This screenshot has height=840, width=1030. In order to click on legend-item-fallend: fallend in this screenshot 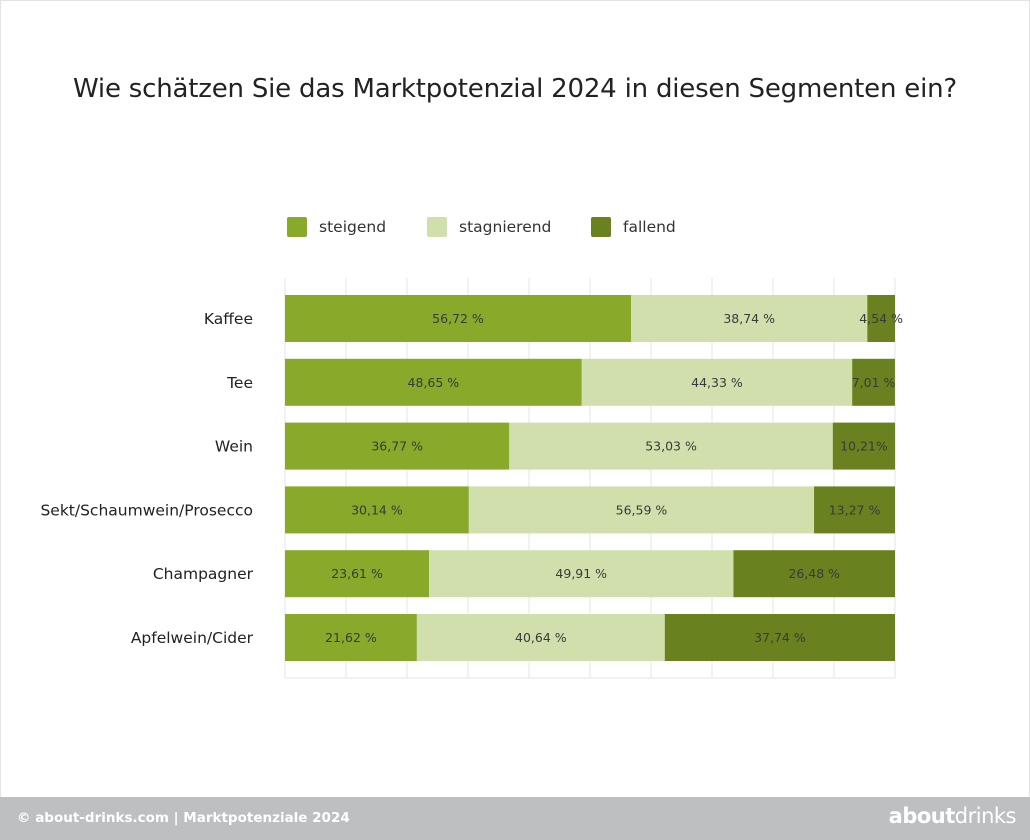, I will do `click(633, 227)`.